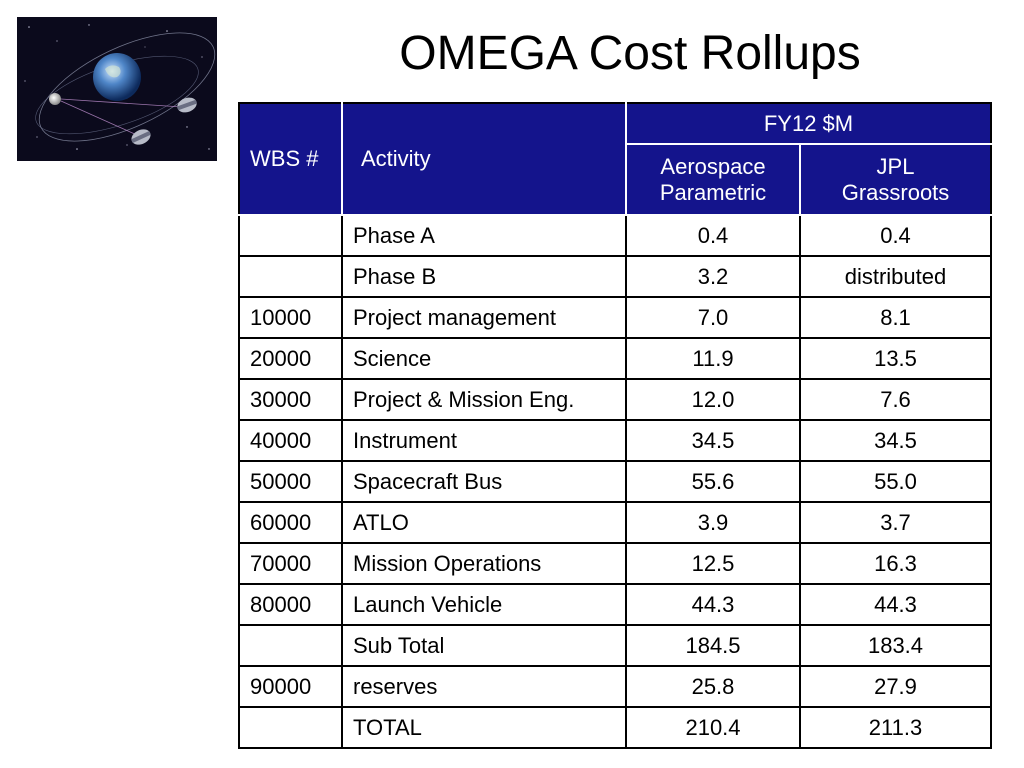  What do you see at coordinates (484, 604) in the screenshot?
I see `cell-activity: Launch Vehicle` at bounding box center [484, 604].